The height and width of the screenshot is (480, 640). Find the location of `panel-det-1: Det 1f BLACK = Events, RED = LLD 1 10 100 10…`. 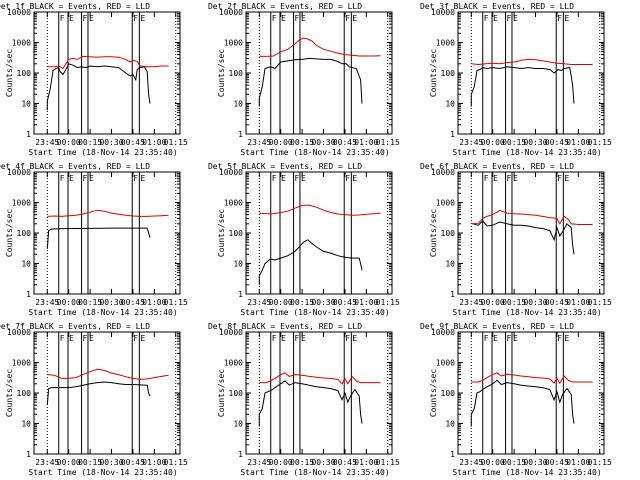

panel-det-1: Det 1f BLACK = Events, RED = LLD 1 10 100 10… is located at coordinates (94, 79).